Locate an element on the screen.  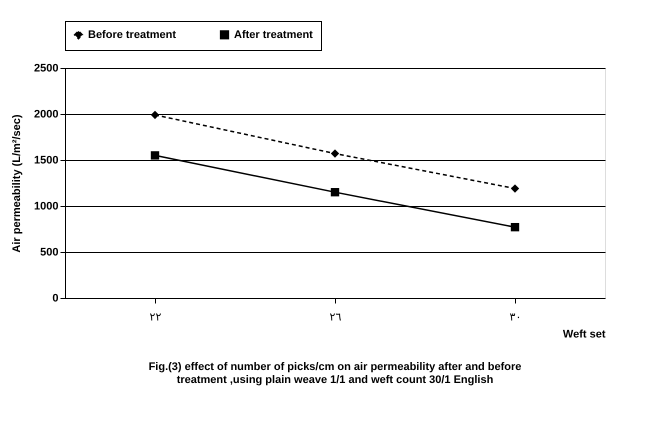
legend-label: After treatment is located at coordinates (274, 34).